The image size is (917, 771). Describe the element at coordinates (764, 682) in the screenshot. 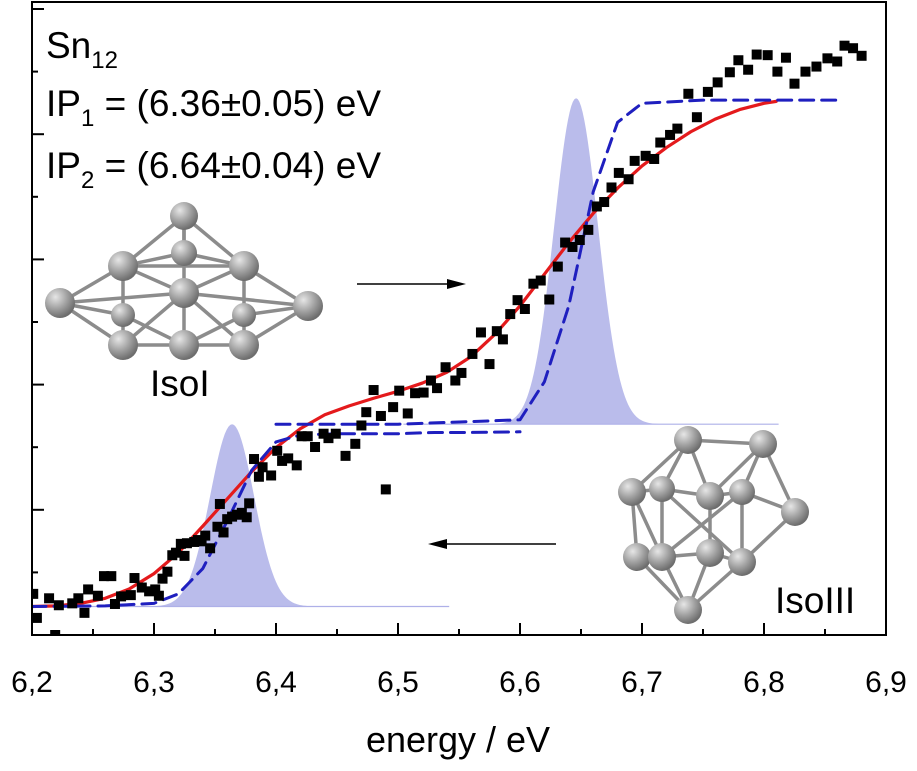

I see `x-tick-label: 6,8` at that location.